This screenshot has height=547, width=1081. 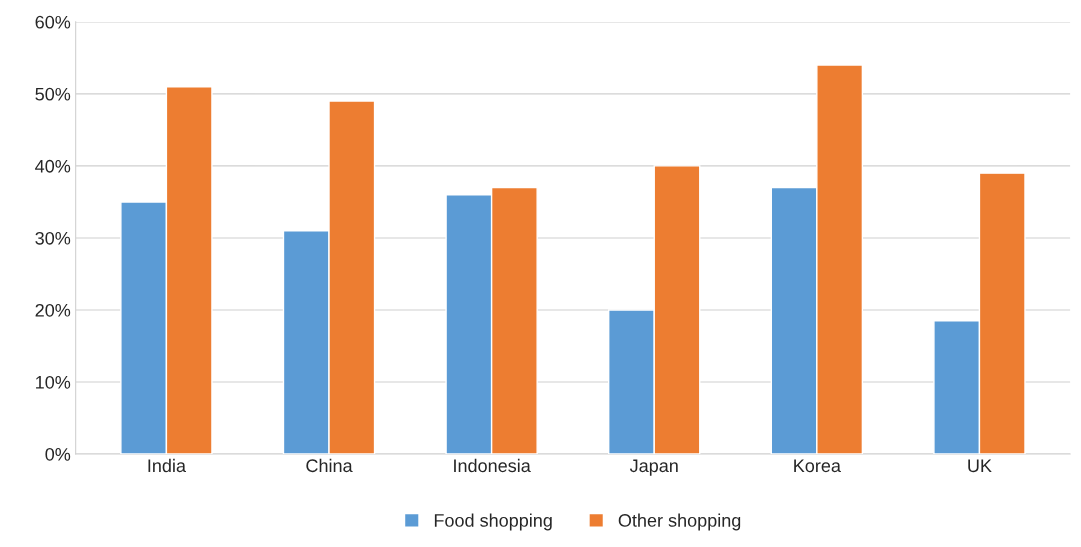 I want to click on x-tick-label: Korea, so click(x=817, y=466).